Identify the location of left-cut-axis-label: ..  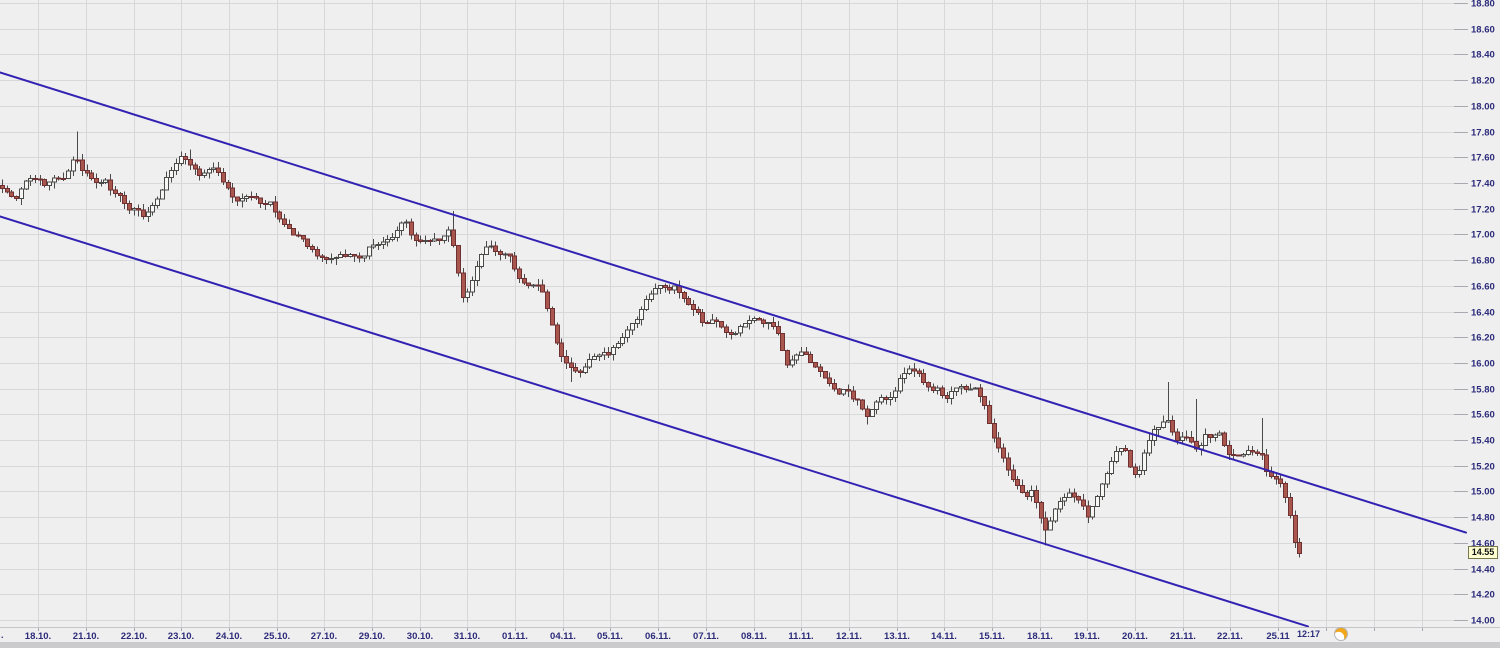
(2, 635).